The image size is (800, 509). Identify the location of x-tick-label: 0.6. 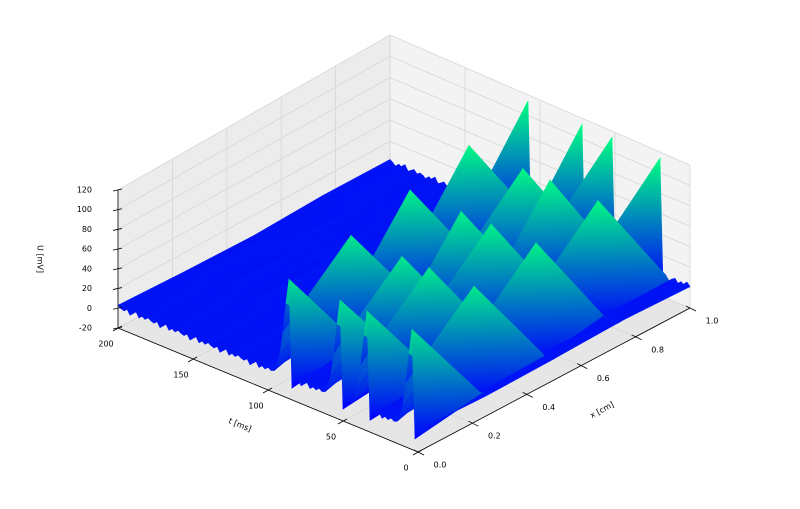
(603, 378).